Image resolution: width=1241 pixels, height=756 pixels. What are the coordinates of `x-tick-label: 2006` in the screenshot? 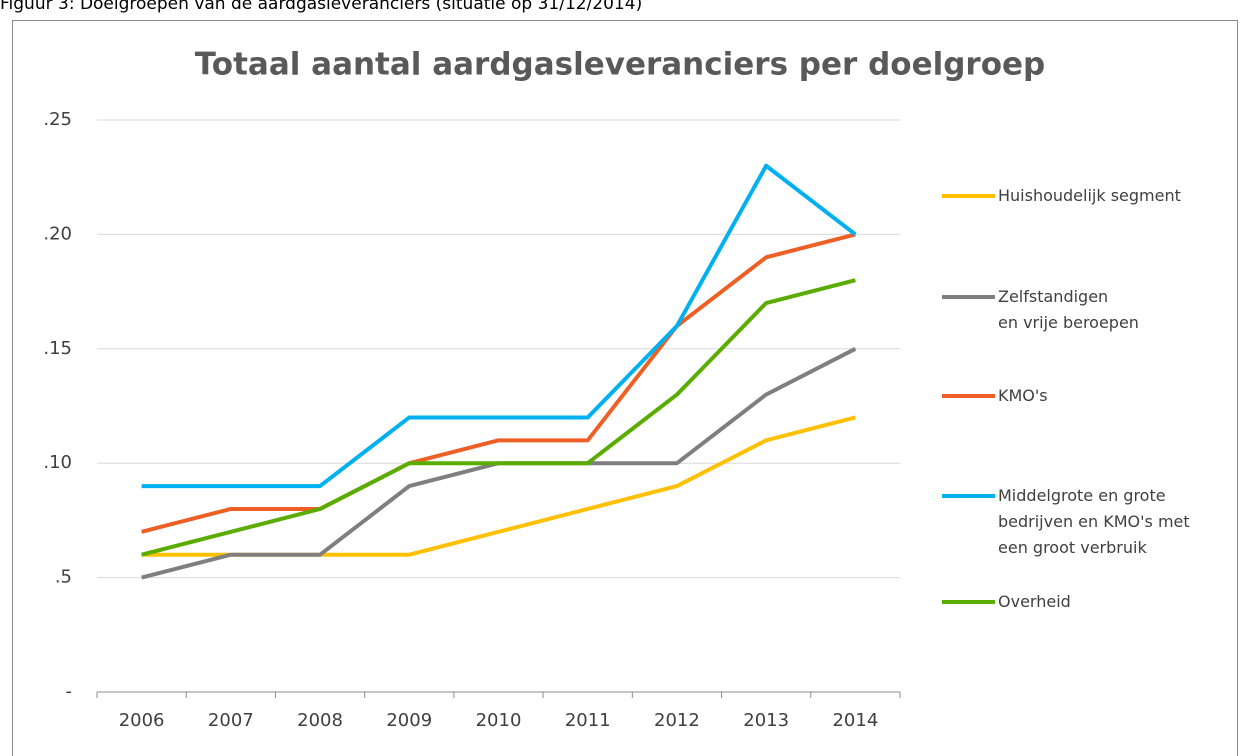 It's located at (142, 720).